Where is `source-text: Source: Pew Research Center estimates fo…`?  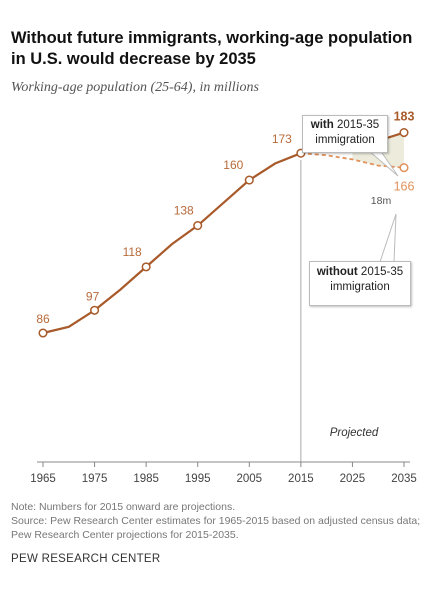 source-text: Source: Pew Research Center estimates fo… is located at coordinates (216, 528).